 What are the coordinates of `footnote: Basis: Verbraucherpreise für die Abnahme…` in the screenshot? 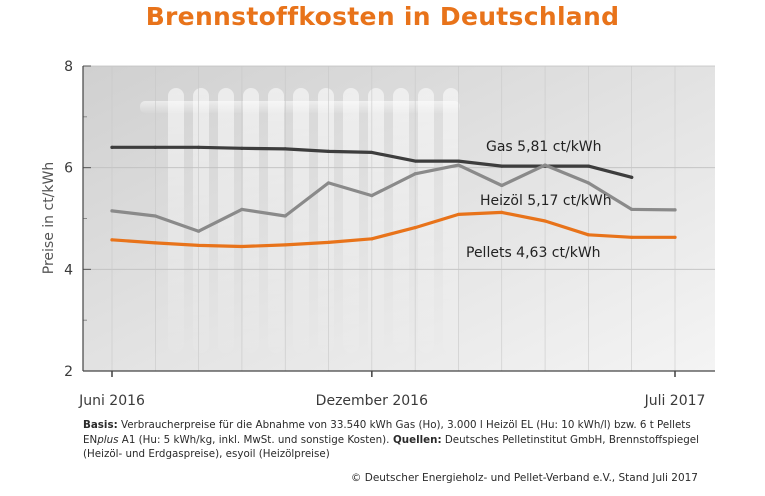 It's located at (403, 440).